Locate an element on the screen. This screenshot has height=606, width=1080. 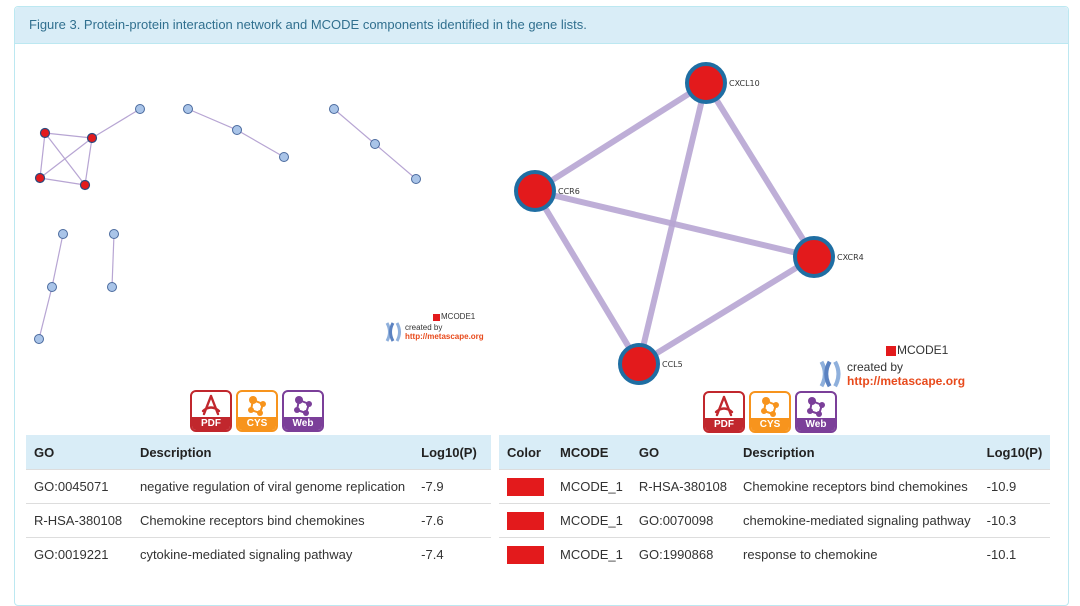
log10p: -7.4 is located at coordinates (452, 554).